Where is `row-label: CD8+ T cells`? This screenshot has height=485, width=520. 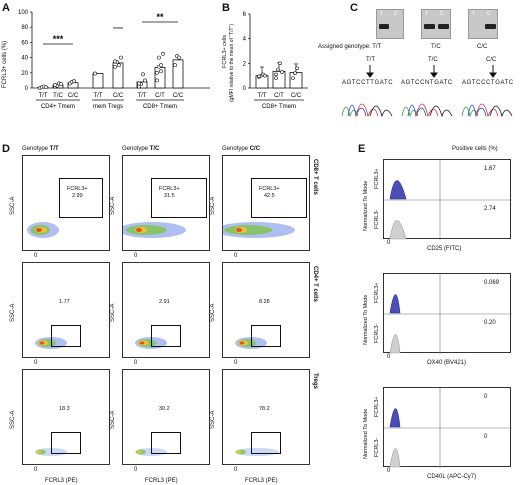
row-label: CD8+ T cells is located at coordinates (315, 177).